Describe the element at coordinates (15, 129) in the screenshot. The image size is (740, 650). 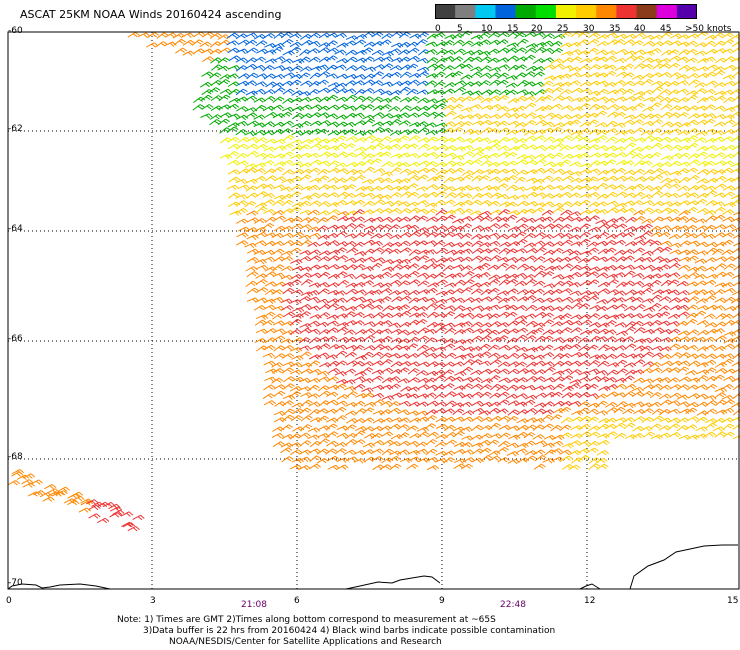
I see `lat-label: -62` at that location.